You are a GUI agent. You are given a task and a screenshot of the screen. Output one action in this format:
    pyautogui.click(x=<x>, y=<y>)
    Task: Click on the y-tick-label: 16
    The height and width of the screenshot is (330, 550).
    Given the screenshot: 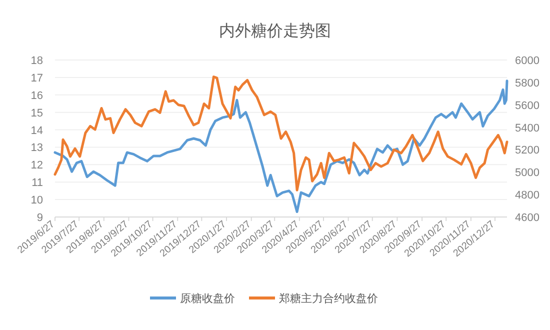 What is the action you would take?
    pyautogui.click(x=36, y=96)
    